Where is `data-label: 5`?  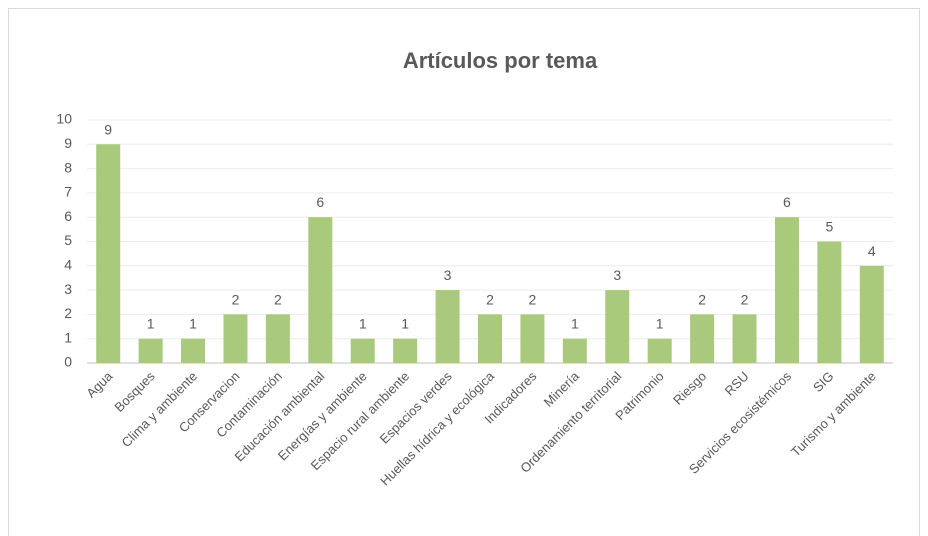 data-label: 5 is located at coordinates (829, 227).